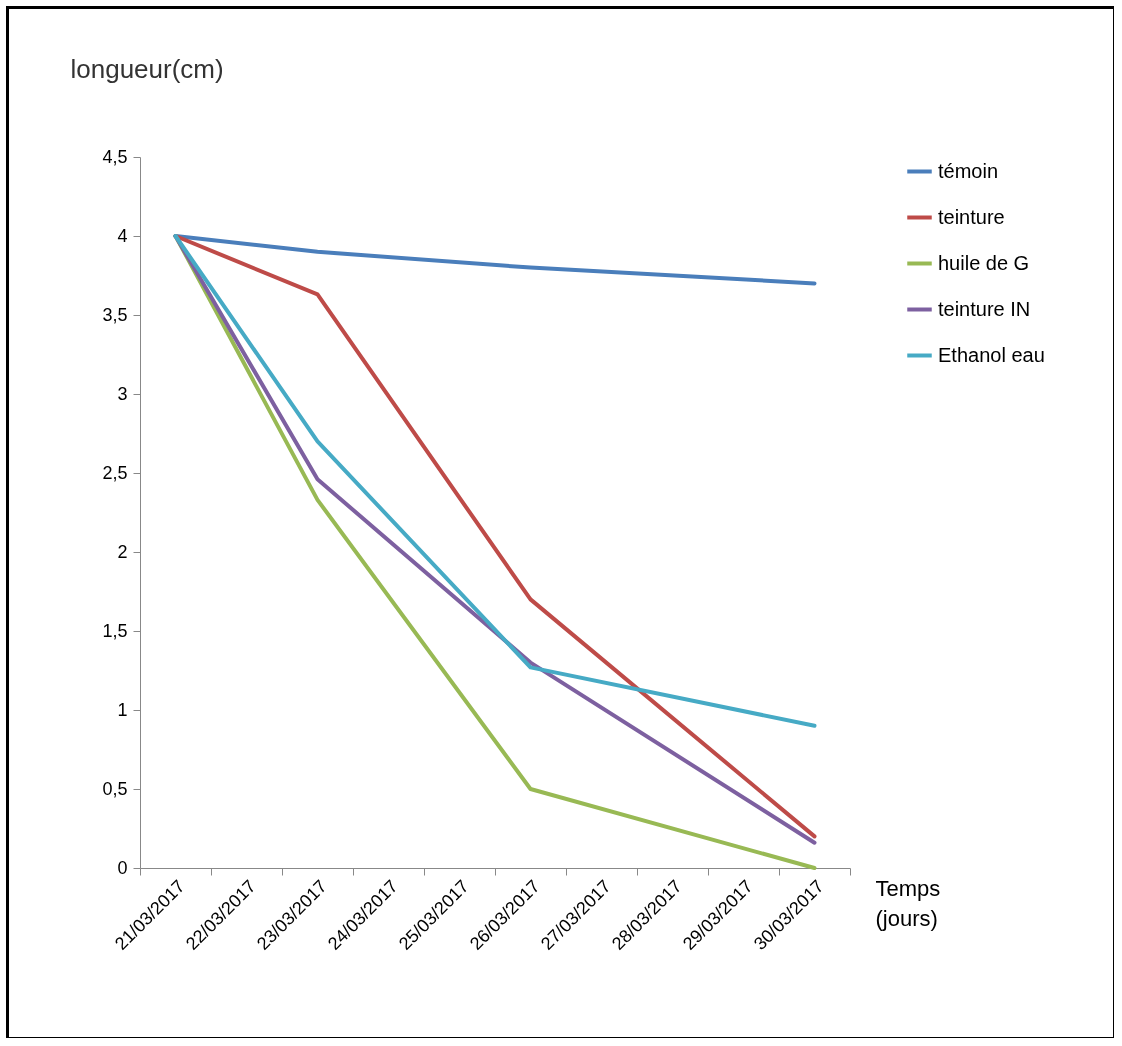 This screenshot has width=1122, height=1046. I want to click on legend-label: teinture, so click(971, 216).